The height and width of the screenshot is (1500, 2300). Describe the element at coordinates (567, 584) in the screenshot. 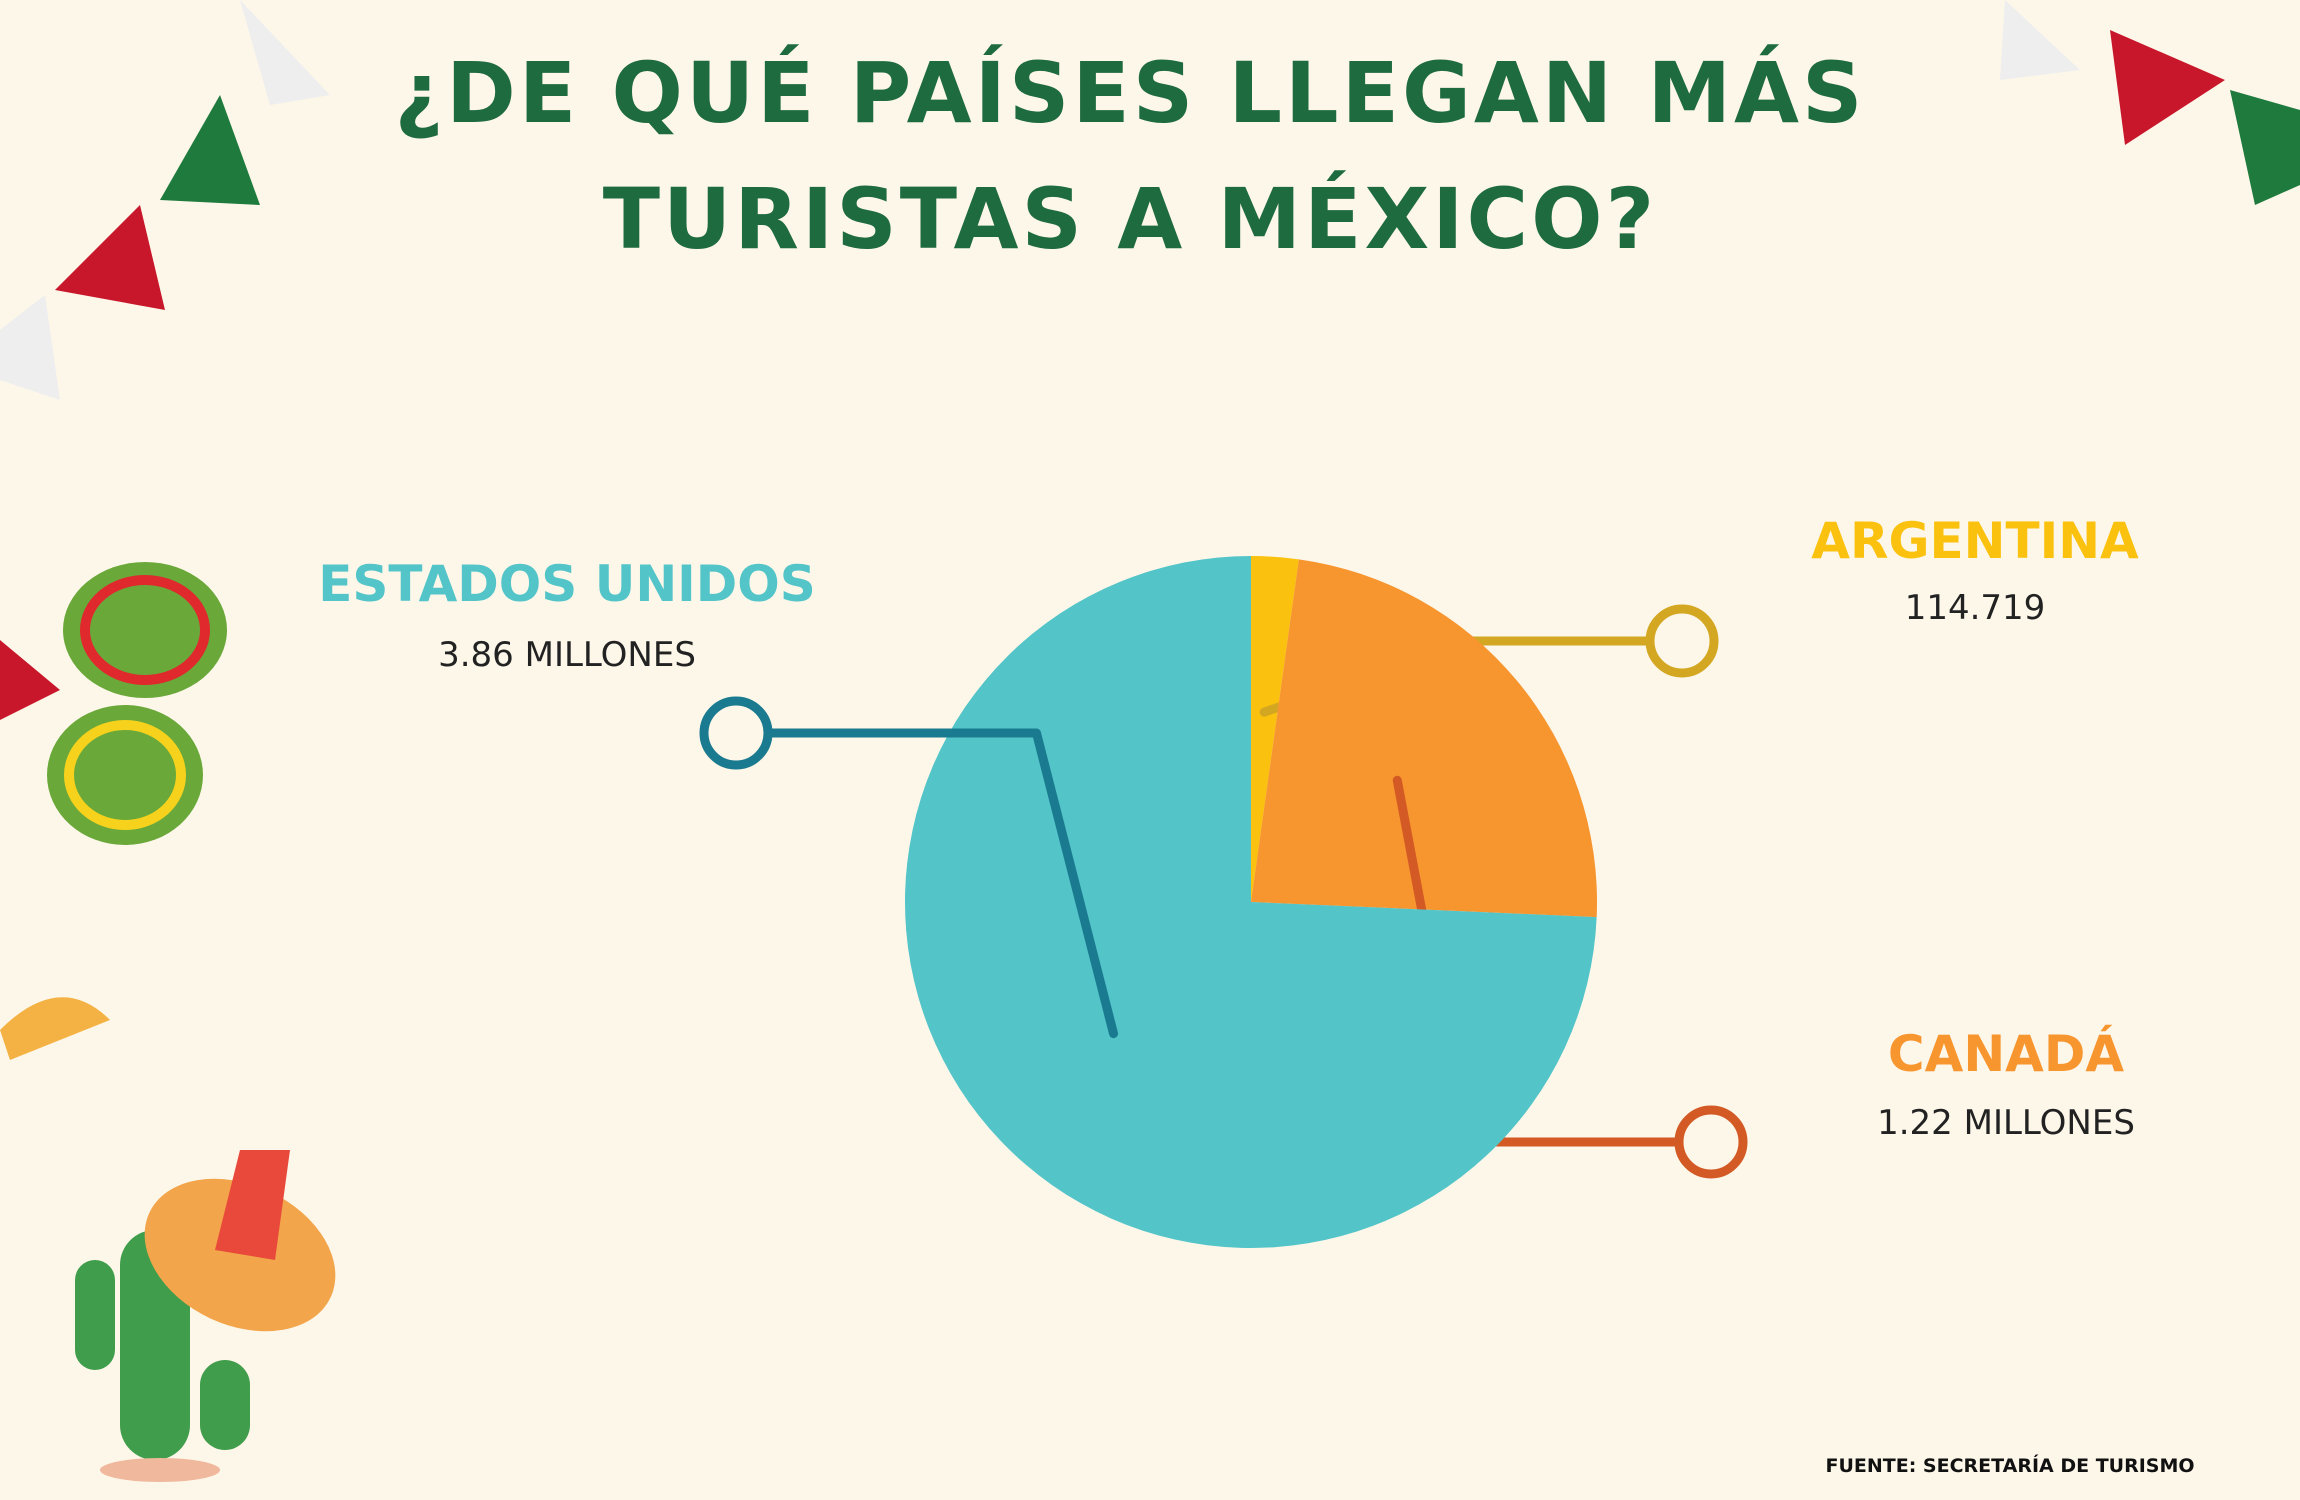

I see `category-label: ESTADOS UNIDOS` at that location.